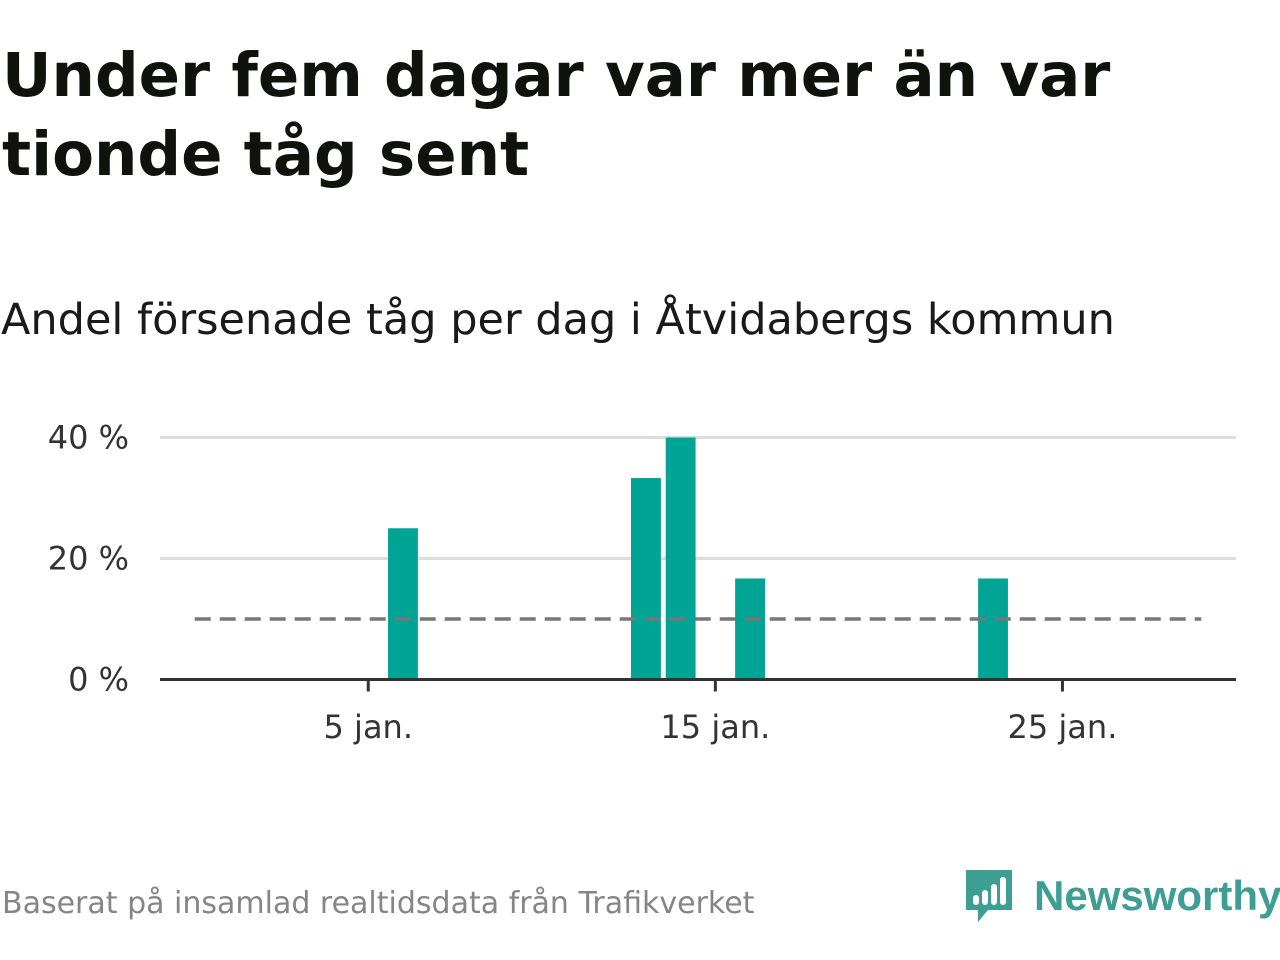 This screenshot has width=1280, height=960. Describe the element at coordinates (88, 559) in the screenshot. I see `y-tick-label: 20 %` at that location.